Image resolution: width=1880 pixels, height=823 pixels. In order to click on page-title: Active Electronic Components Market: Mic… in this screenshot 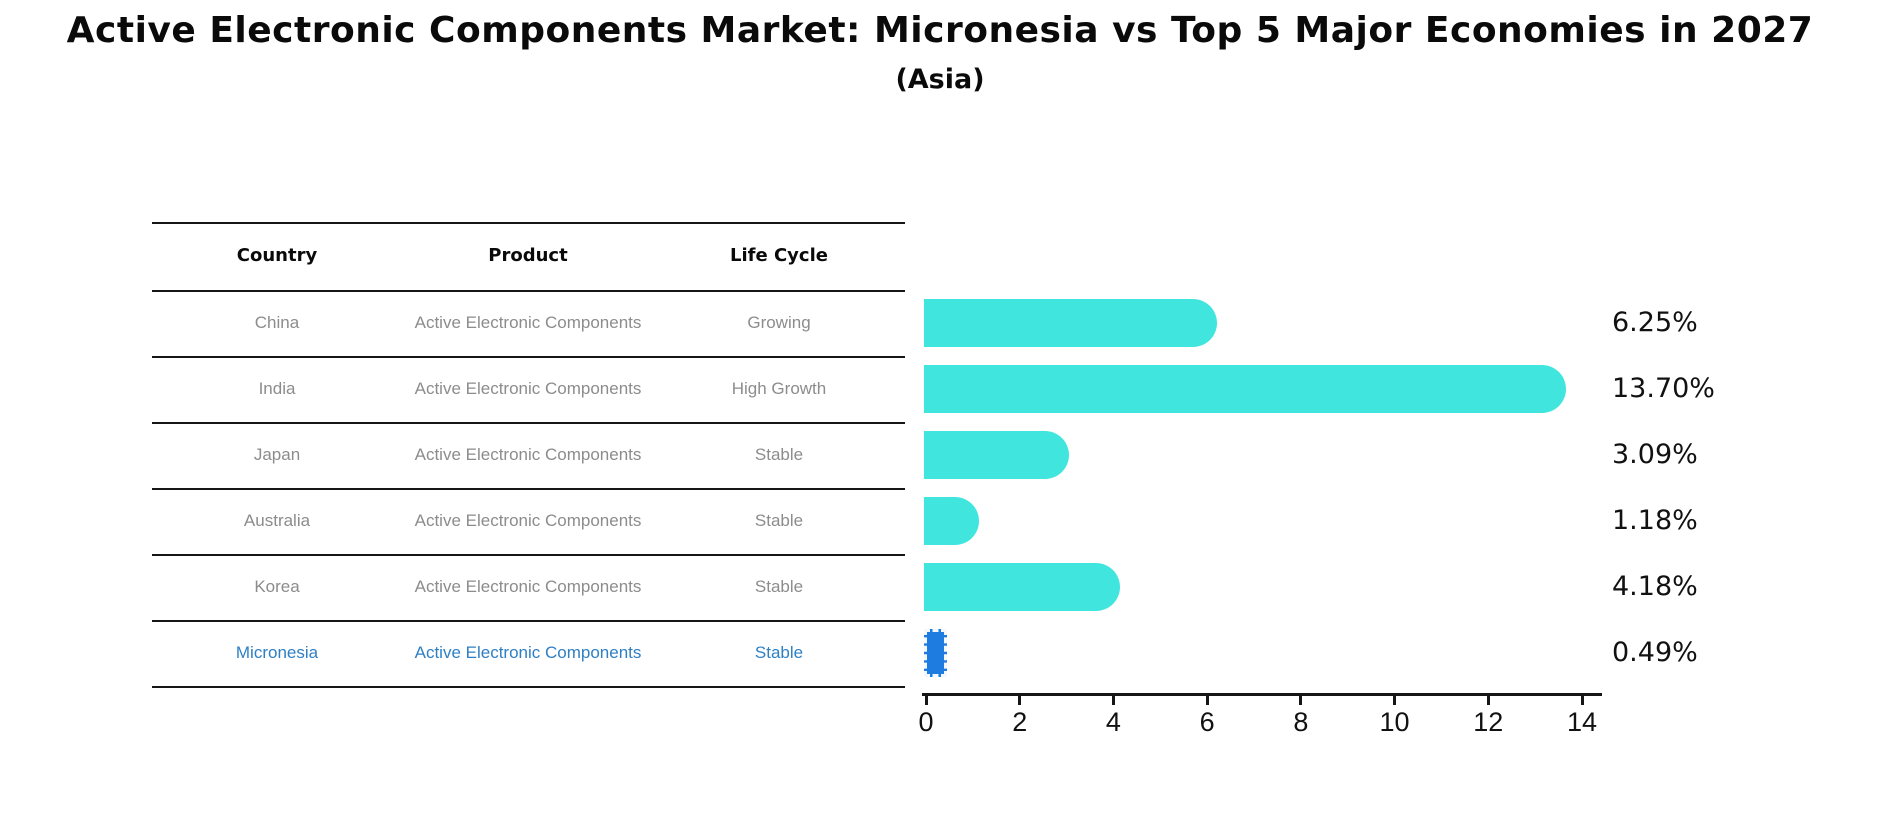, I will do `click(940, 30)`.